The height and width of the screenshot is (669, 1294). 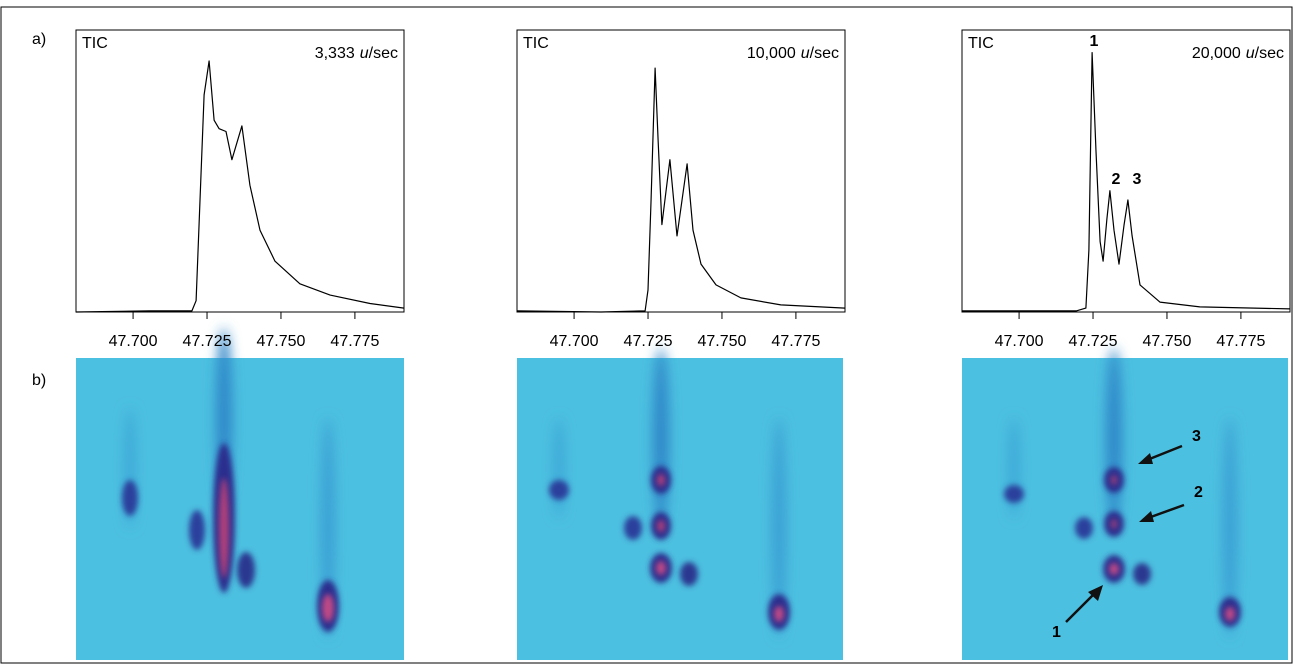 What do you see at coordinates (39, 39) in the screenshot?
I see `panel-label: a)` at bounding box center [39, 39].